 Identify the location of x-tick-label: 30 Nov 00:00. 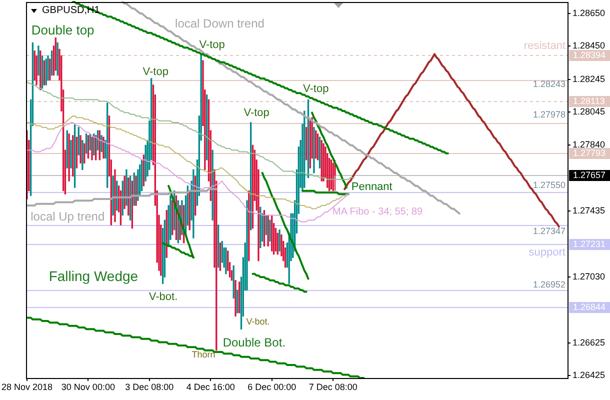
(88, 387).